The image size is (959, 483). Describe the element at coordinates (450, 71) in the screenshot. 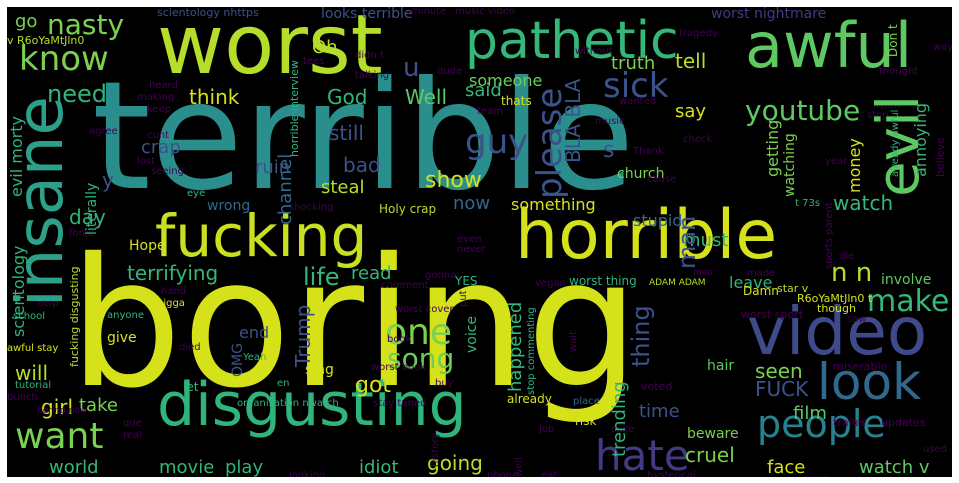

I see `word-dude: dude` at that location.